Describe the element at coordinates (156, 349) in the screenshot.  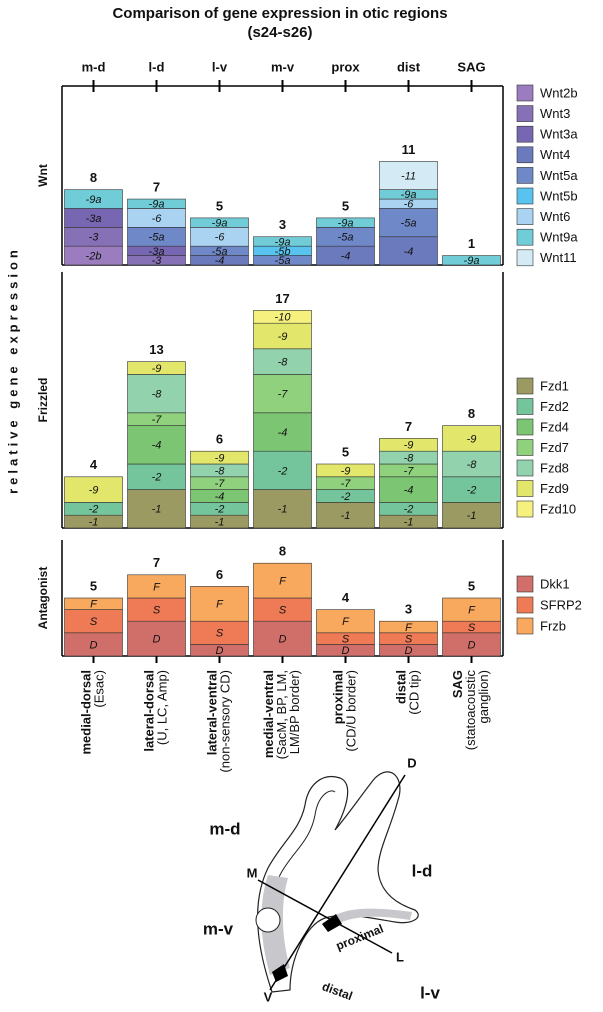
I see `total-label: 13` at that location.